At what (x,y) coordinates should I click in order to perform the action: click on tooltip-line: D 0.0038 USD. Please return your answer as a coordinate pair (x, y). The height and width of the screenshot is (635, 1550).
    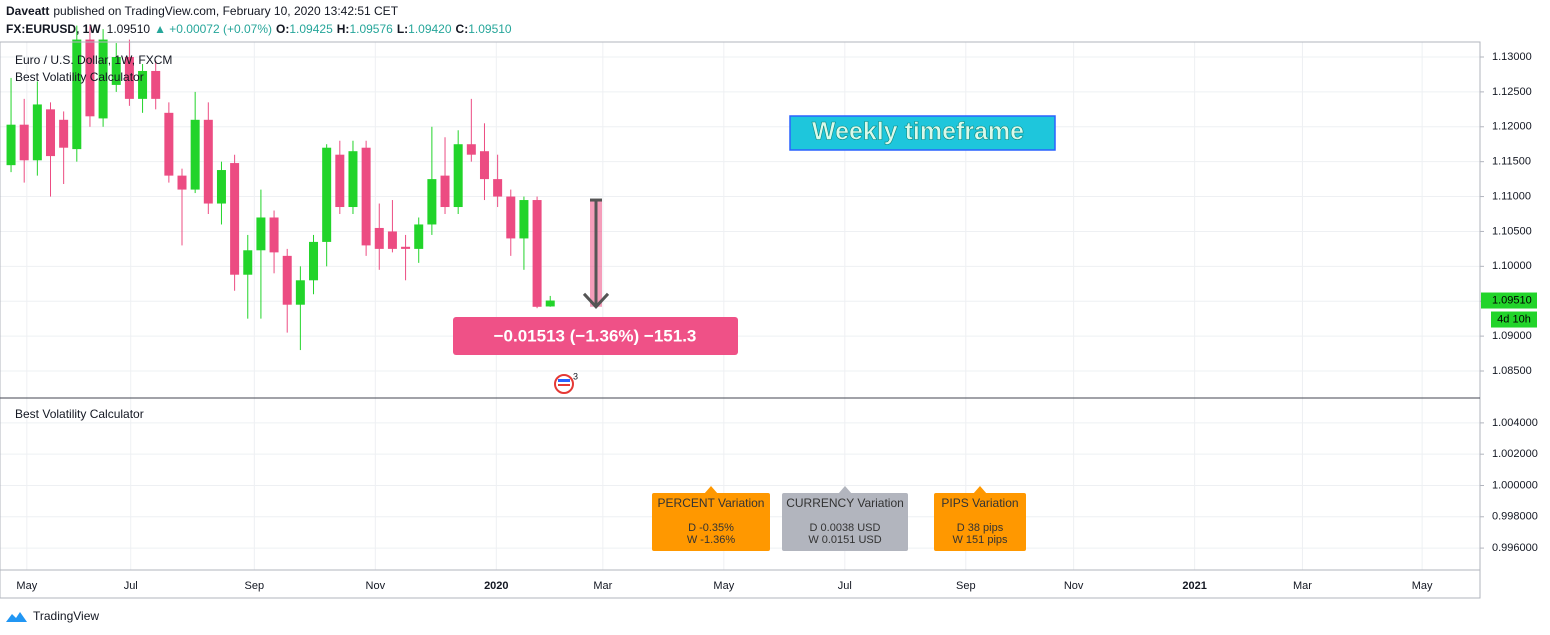
    Looking at the image, I should click on (845, 528).